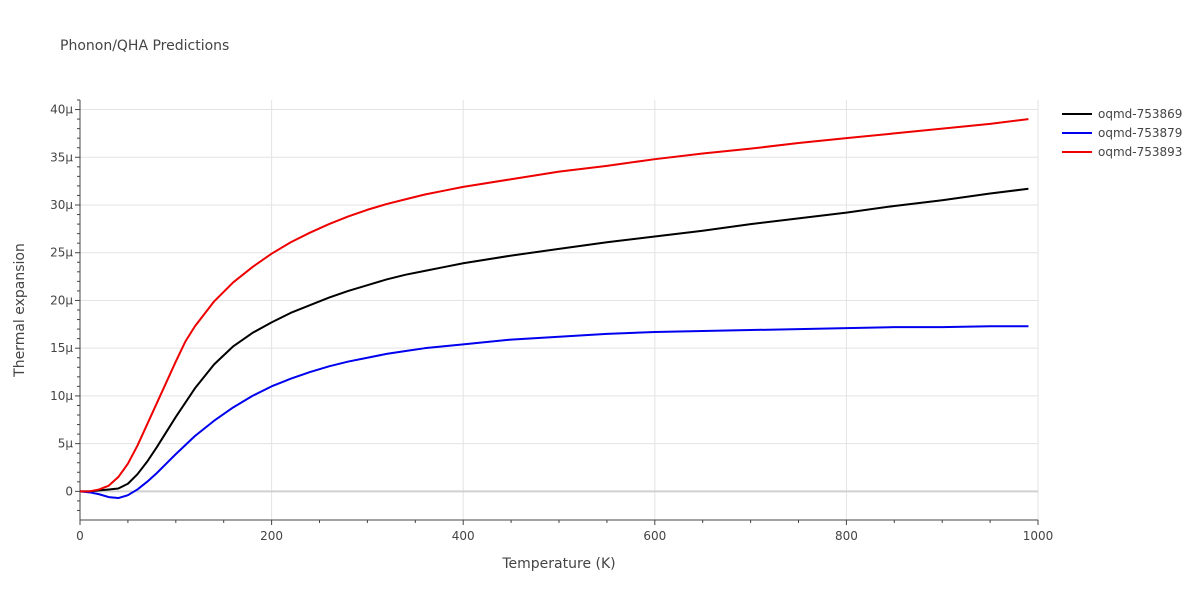 The height and width of the screenshot is (600, 1200). Describe the element at coordinates (61, 348) in the screenshot. I see `y-tick-label: 15μ` at that location.